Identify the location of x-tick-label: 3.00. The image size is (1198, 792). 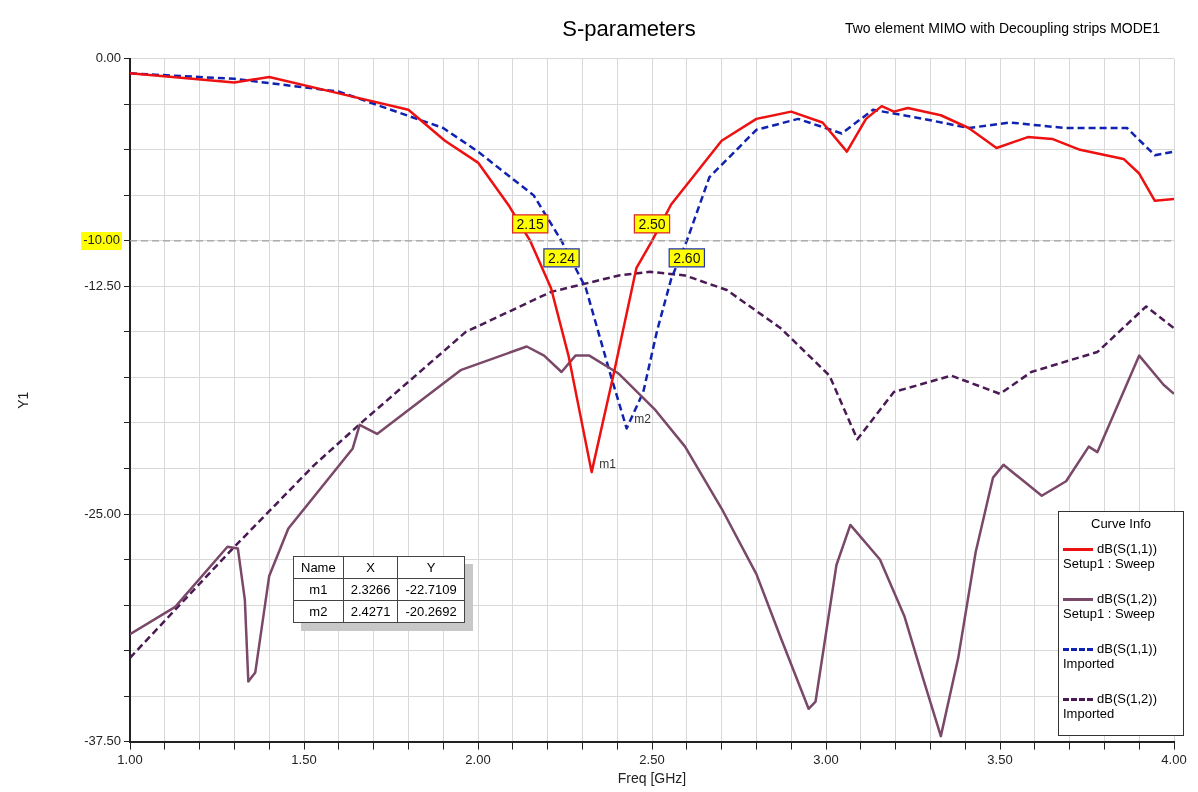
(826, 759).